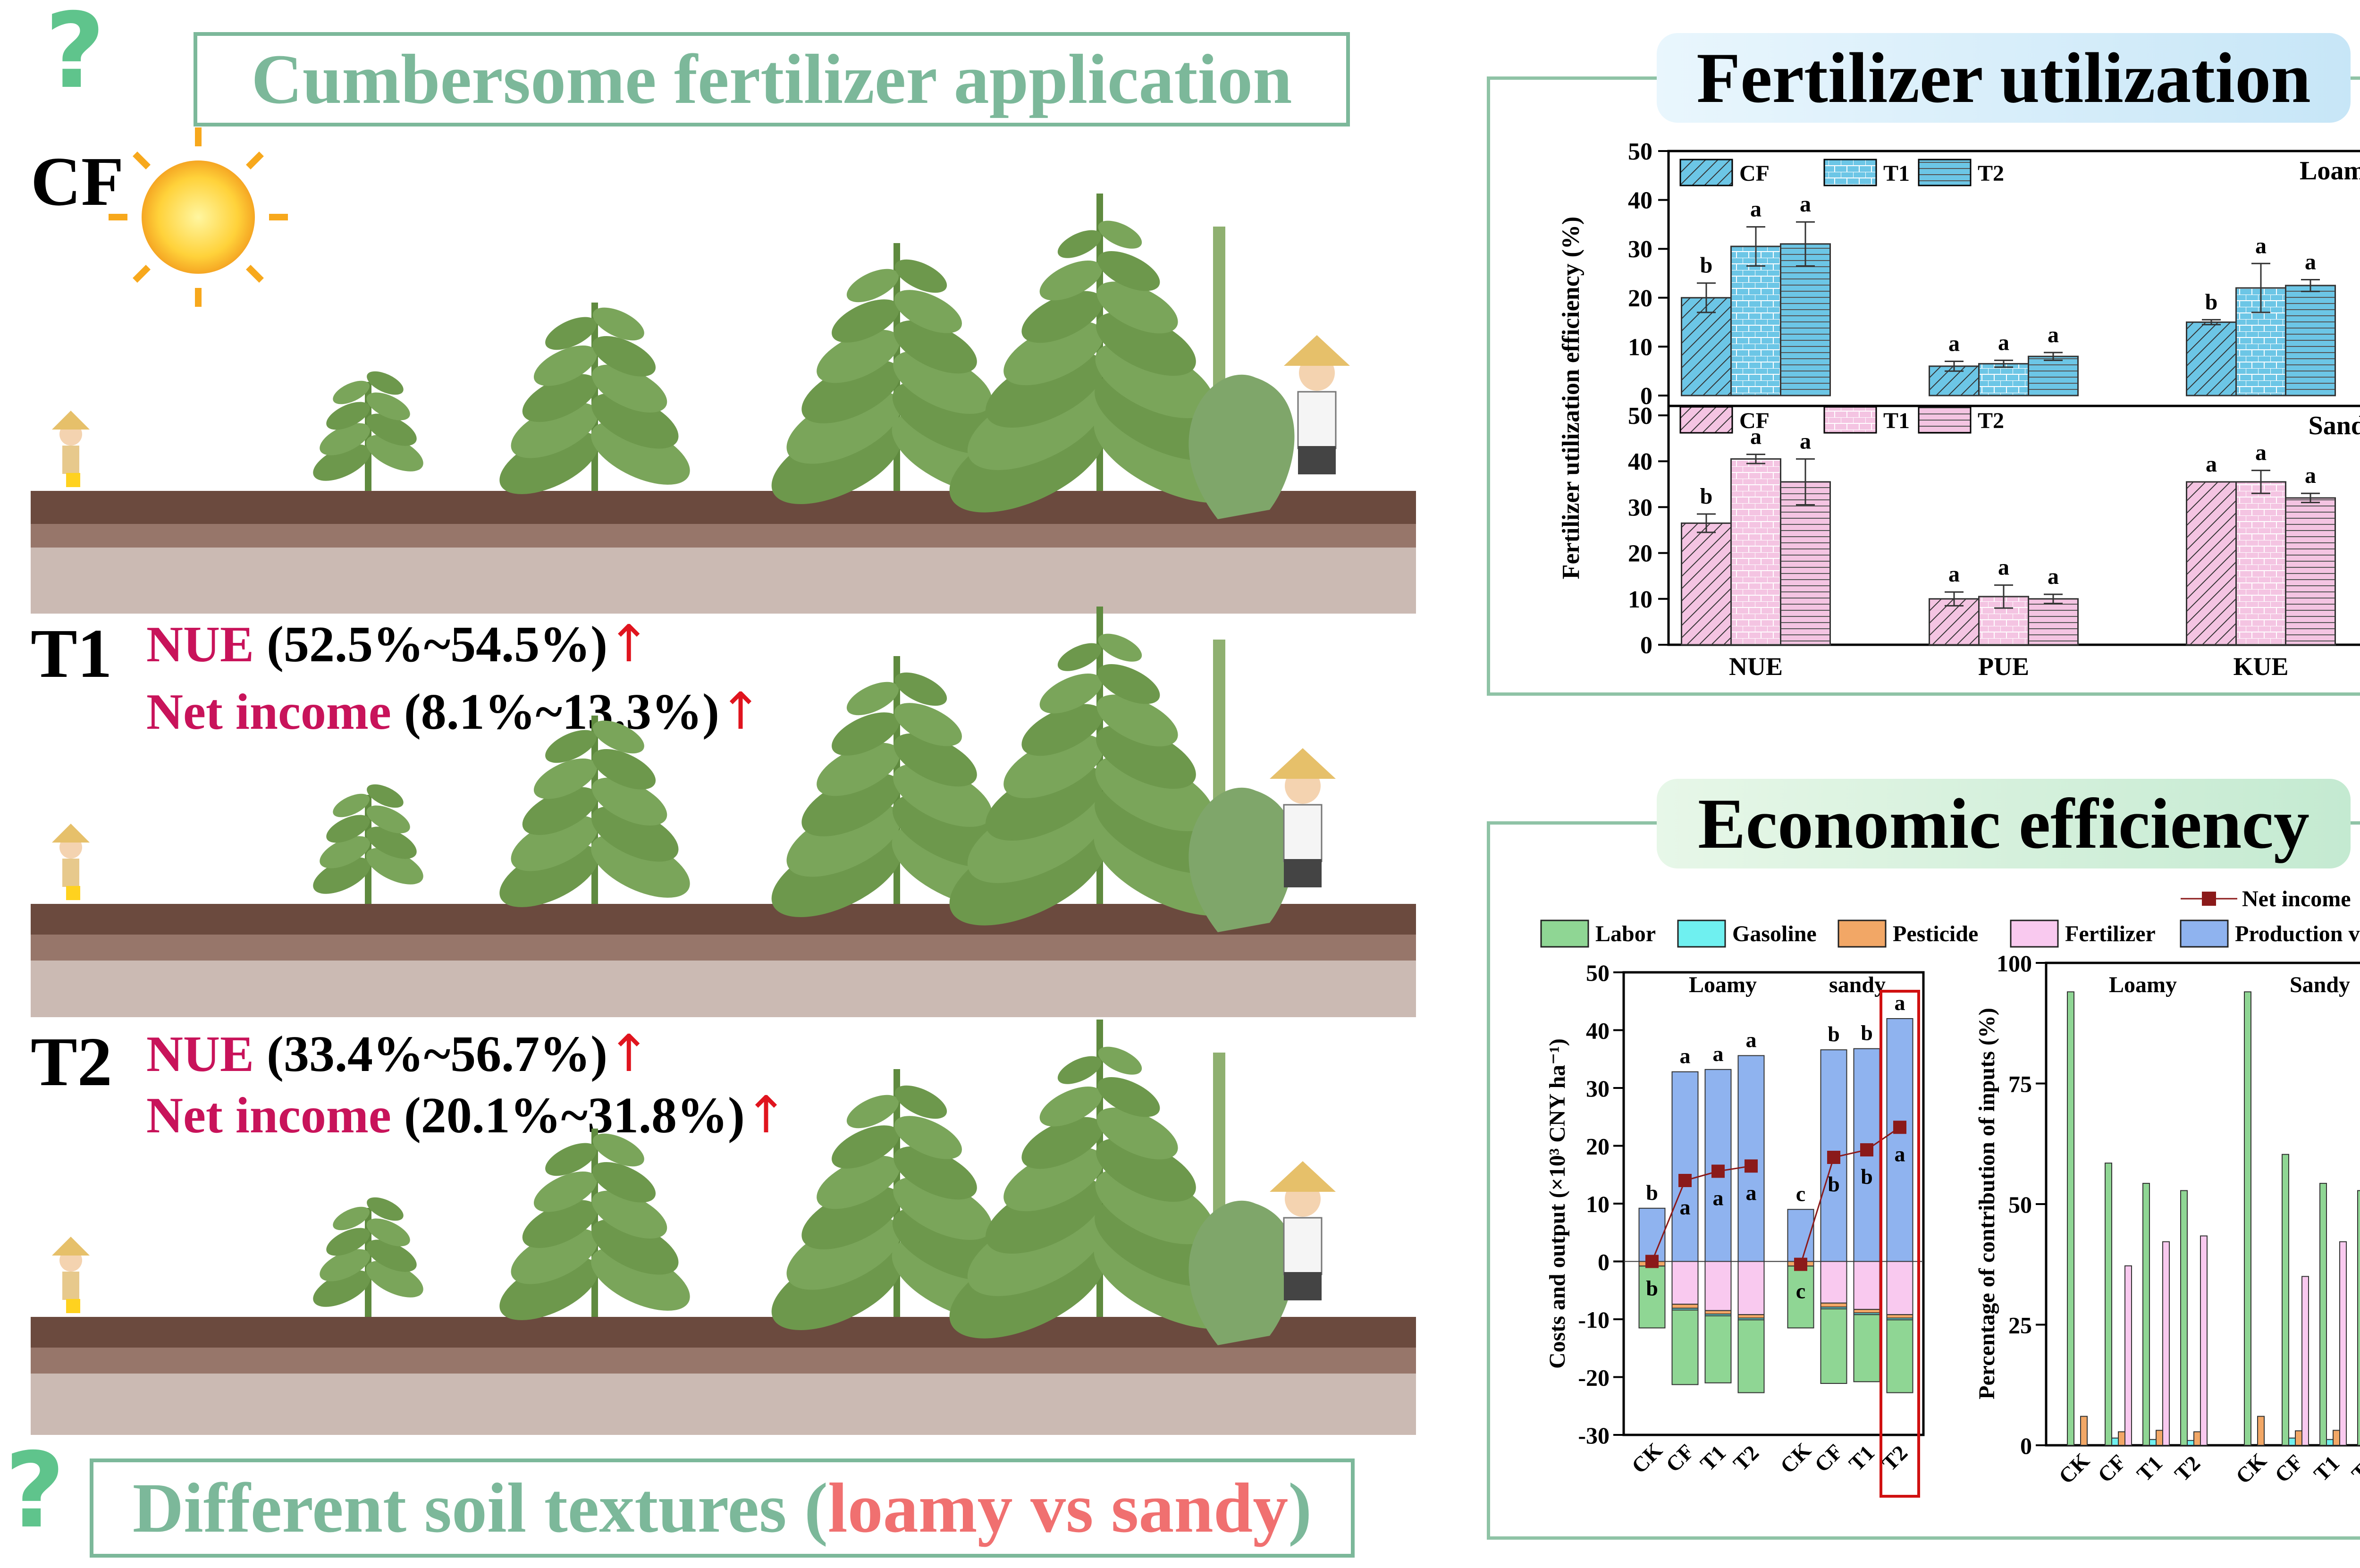 The width and height of the screenshot is (2360, 1568). I want to click on panel-name: Loamy, so click(2330, 170).